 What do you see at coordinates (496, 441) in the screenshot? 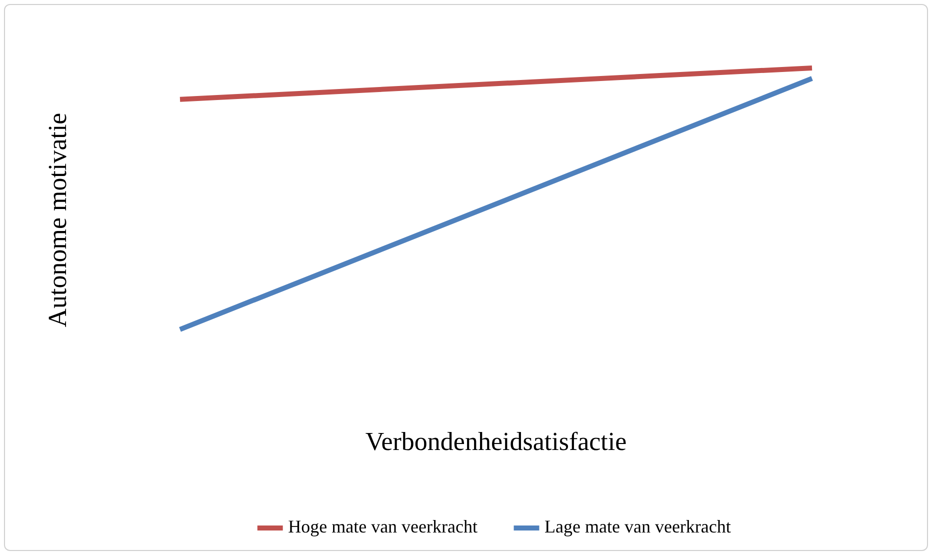
I see `x-axis-title: Verbondenheidsatisfactie` at bounding box center [496, 441].